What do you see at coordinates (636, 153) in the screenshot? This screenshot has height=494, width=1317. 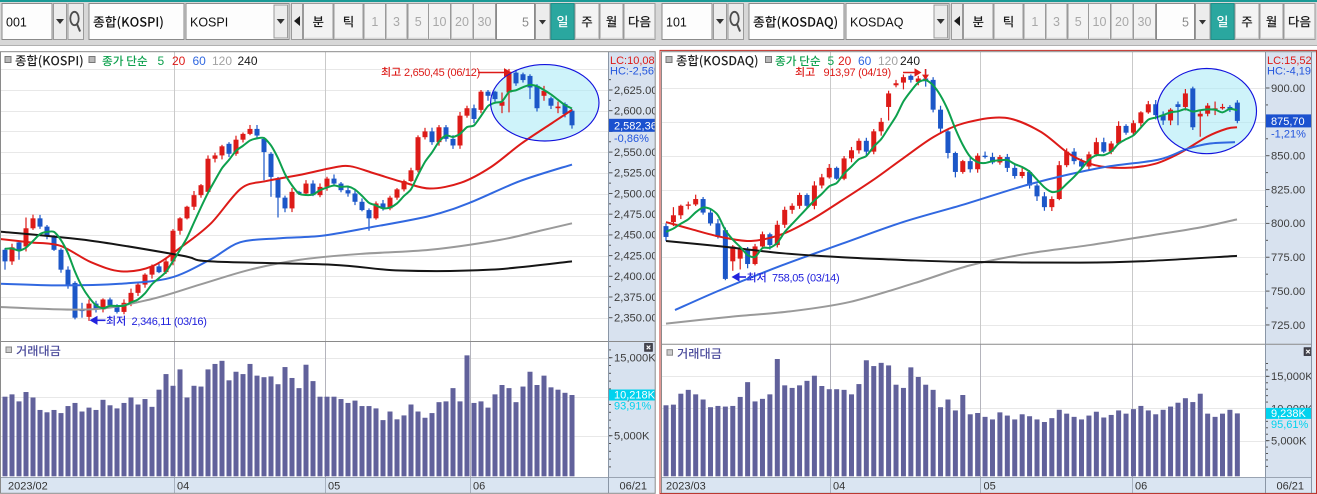 I see `svg-text: 2,550.00` at bounding box center [636, 153].